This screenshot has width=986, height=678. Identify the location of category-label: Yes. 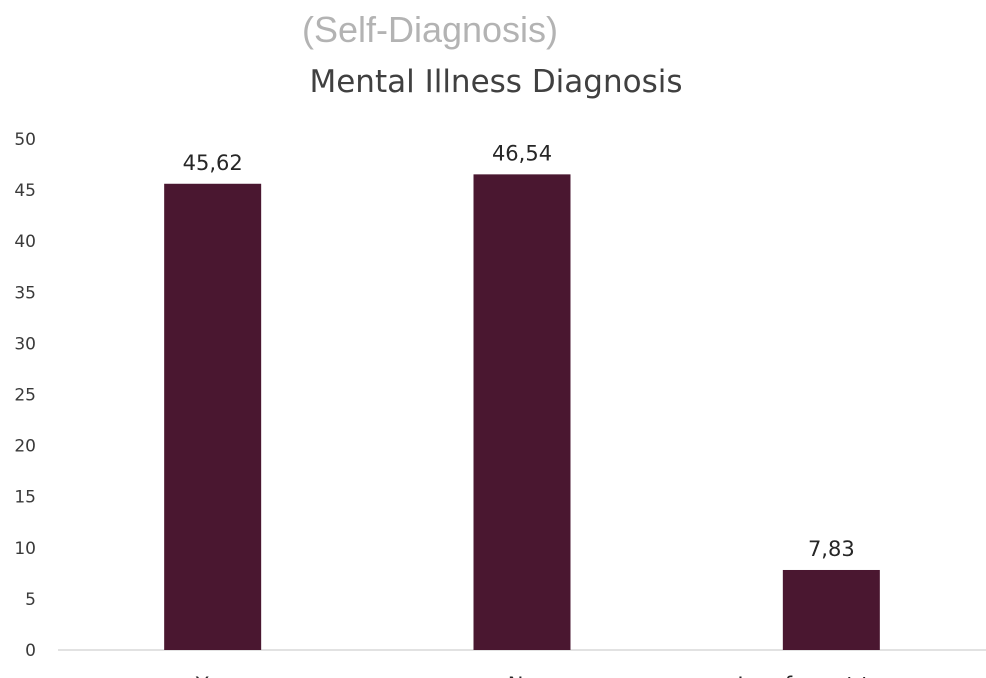
(212, 675).